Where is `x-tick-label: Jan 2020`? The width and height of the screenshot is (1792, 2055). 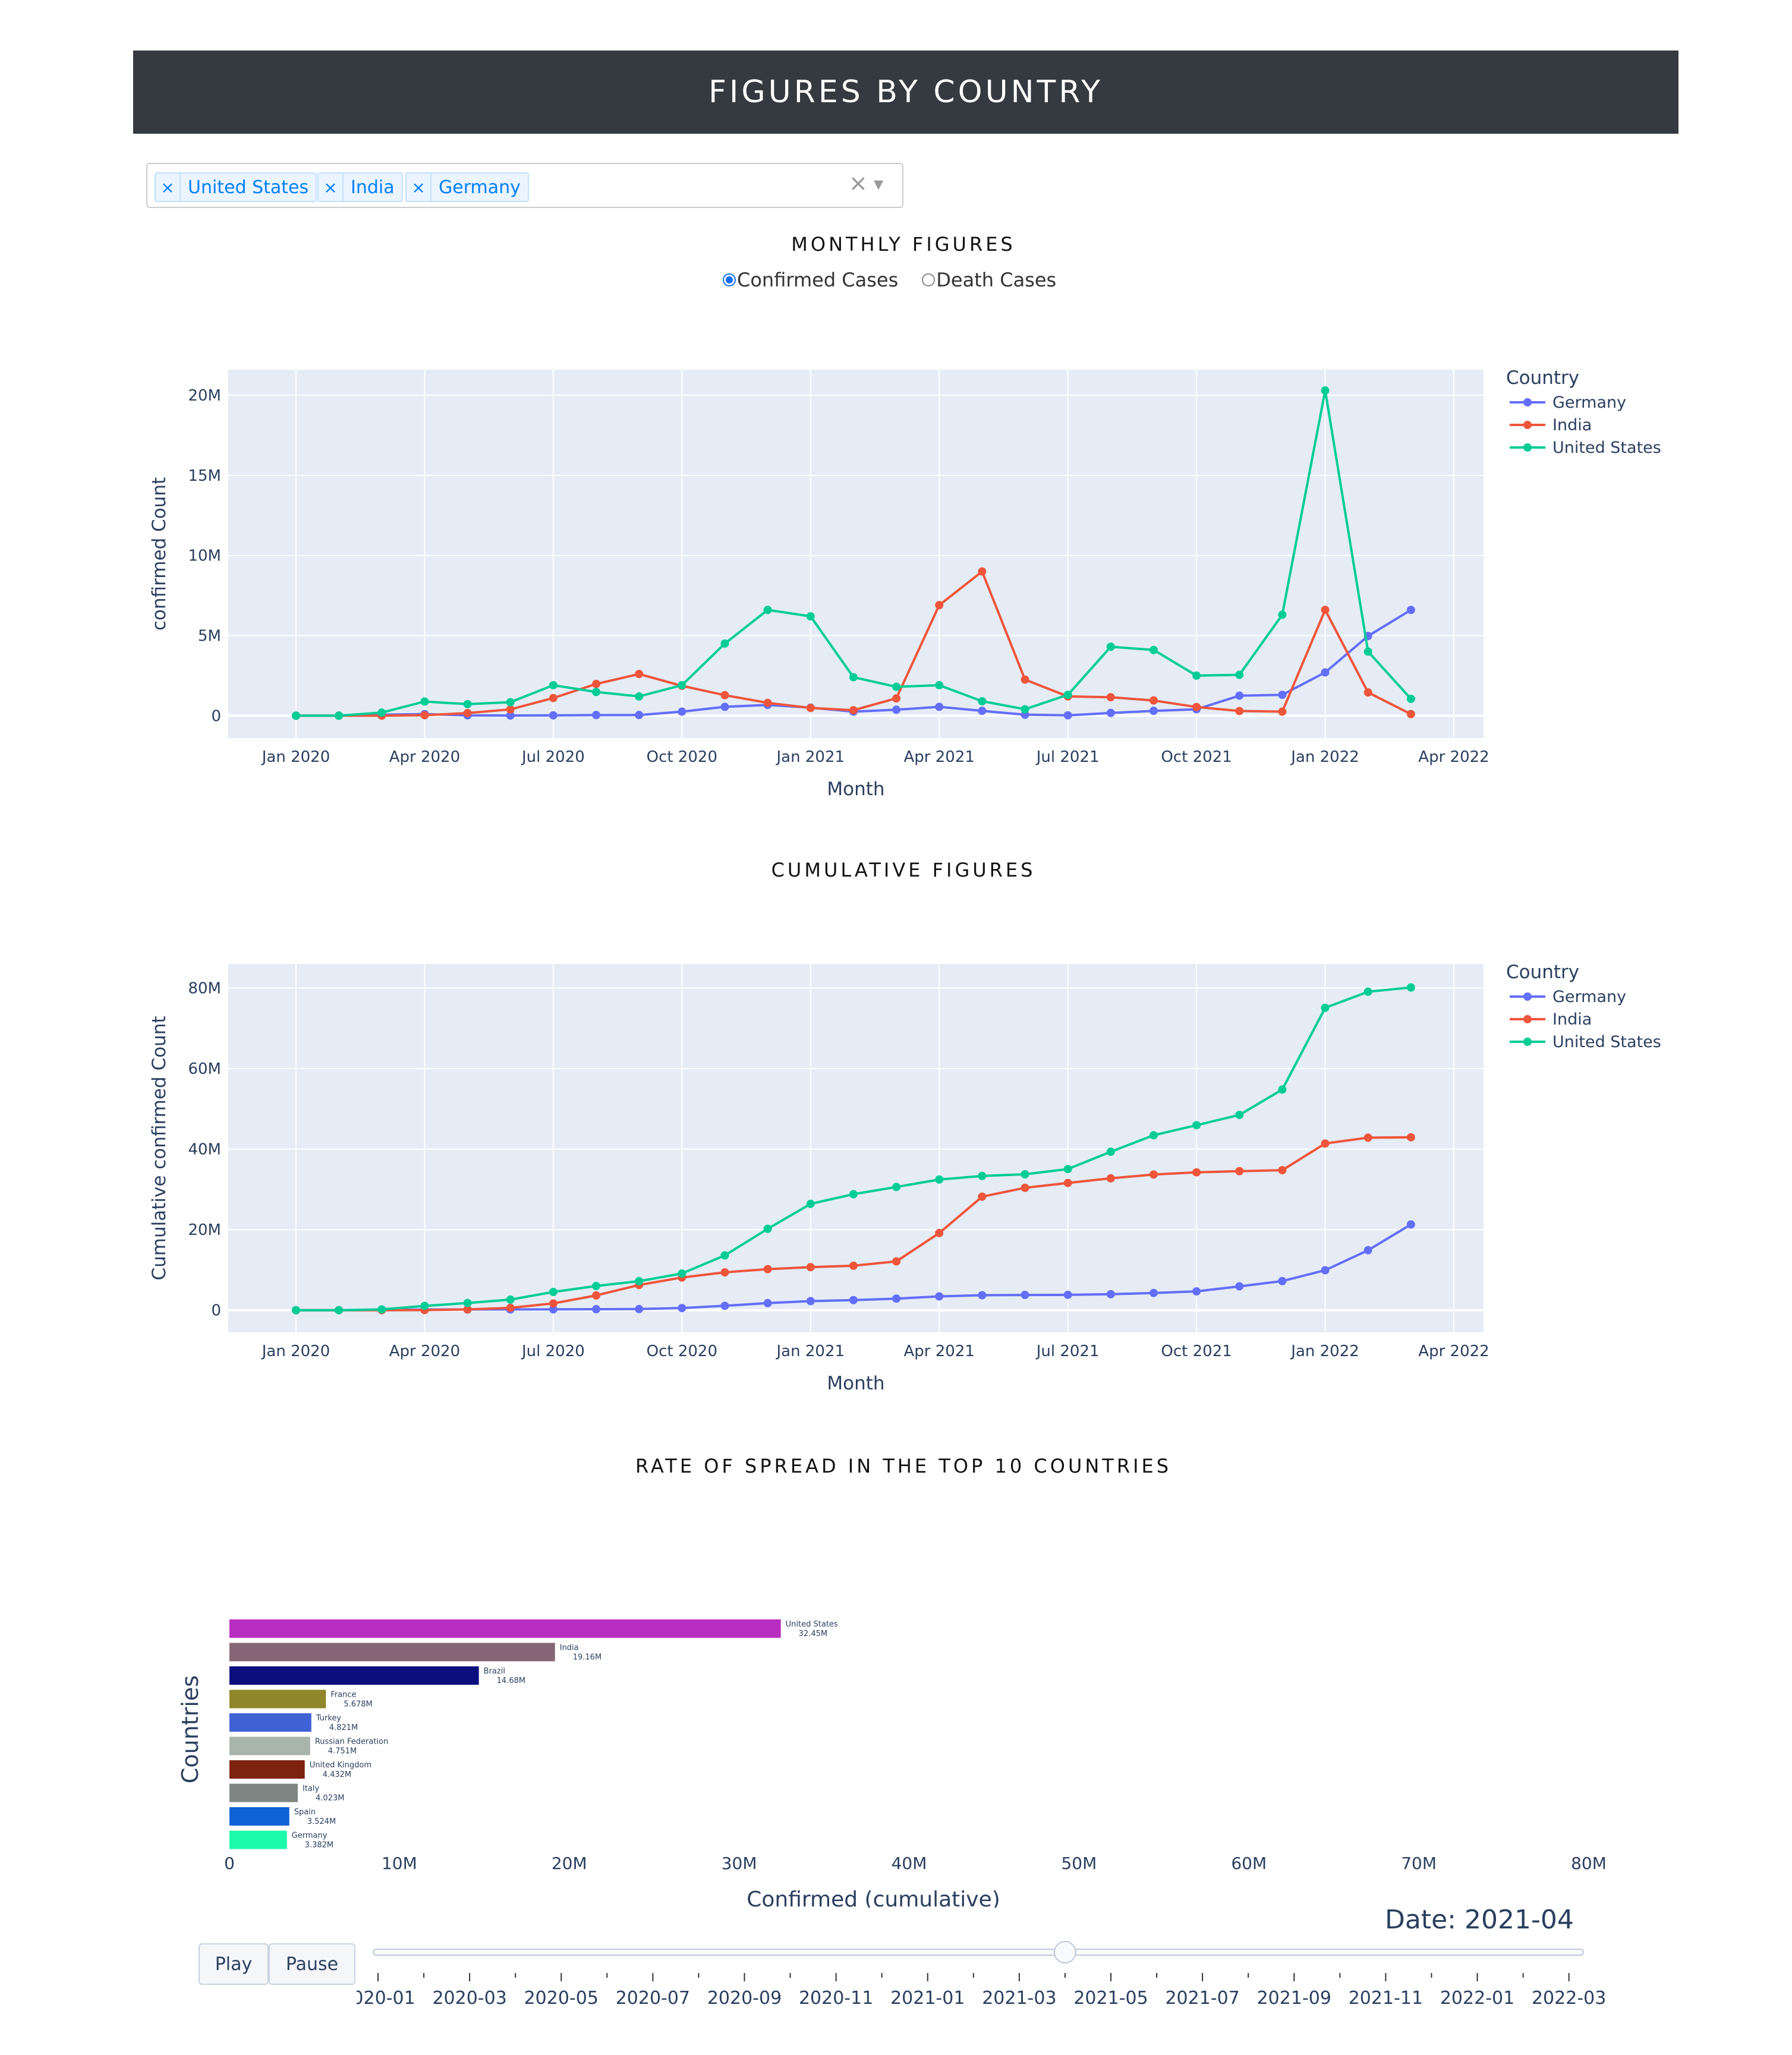
x-tick-label: Jan 2020 is located at coordinates (295, 1351).